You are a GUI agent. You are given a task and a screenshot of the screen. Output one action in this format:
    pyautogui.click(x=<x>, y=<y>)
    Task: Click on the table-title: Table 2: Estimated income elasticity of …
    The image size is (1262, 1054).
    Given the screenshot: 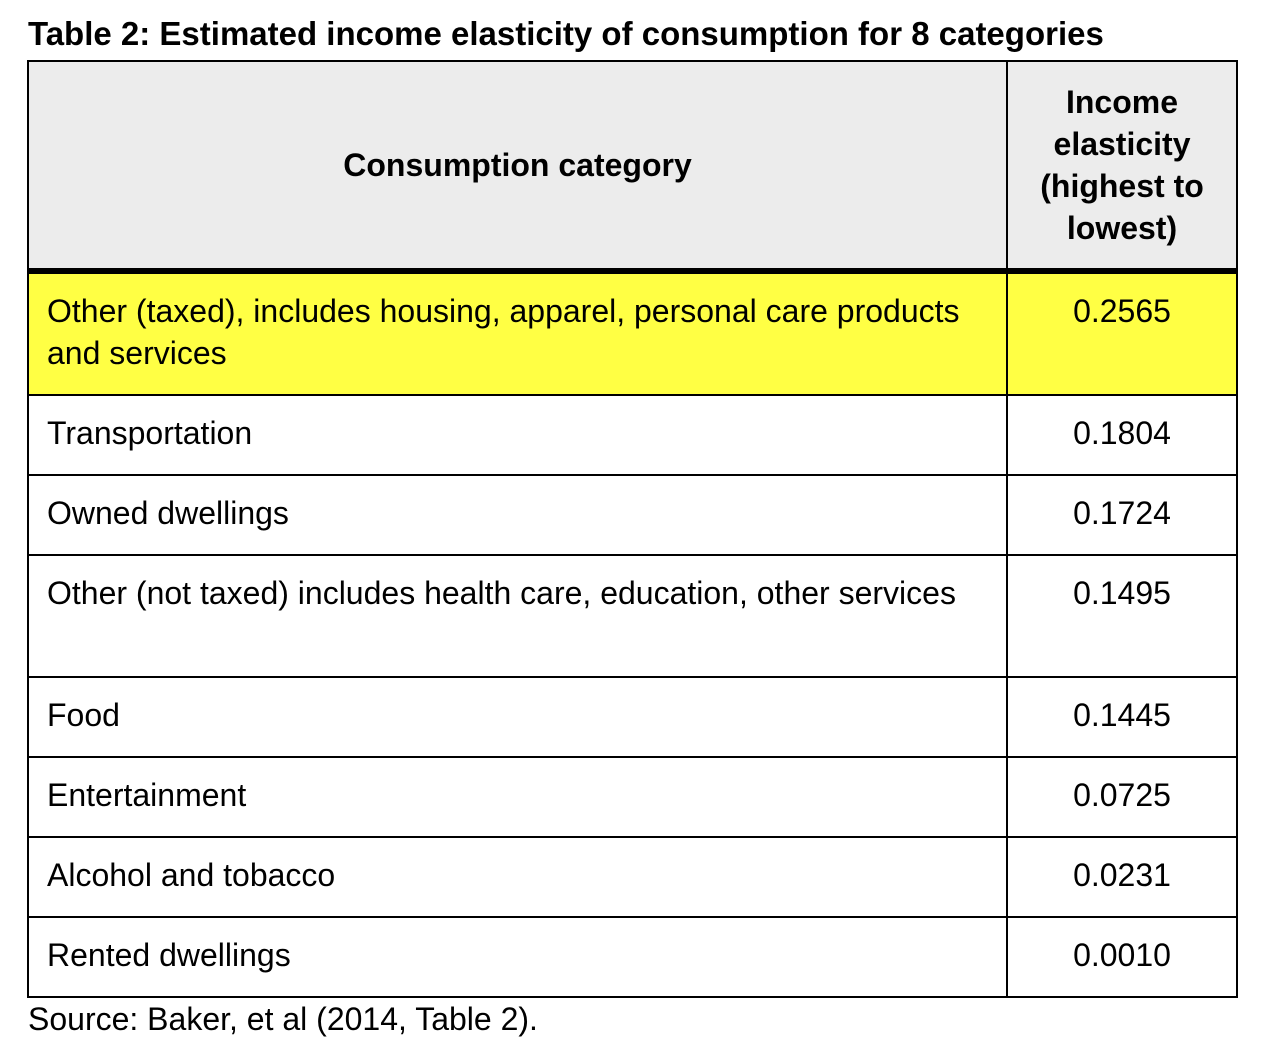 What is the action you would take?
    pyautogui.click(x=566, y=33)
    